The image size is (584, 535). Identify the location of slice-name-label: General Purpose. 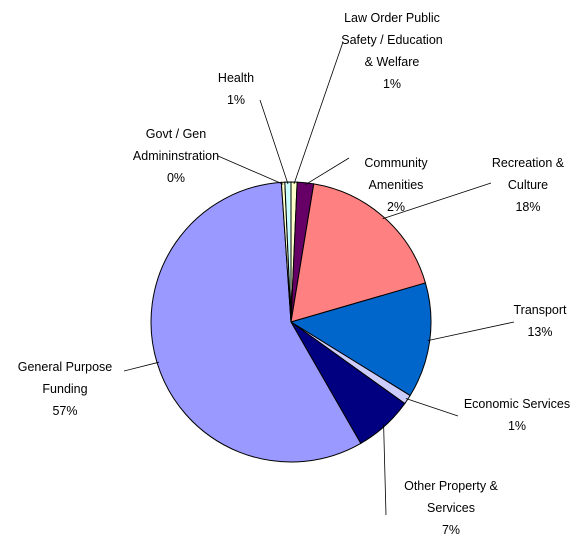
(65, 367).